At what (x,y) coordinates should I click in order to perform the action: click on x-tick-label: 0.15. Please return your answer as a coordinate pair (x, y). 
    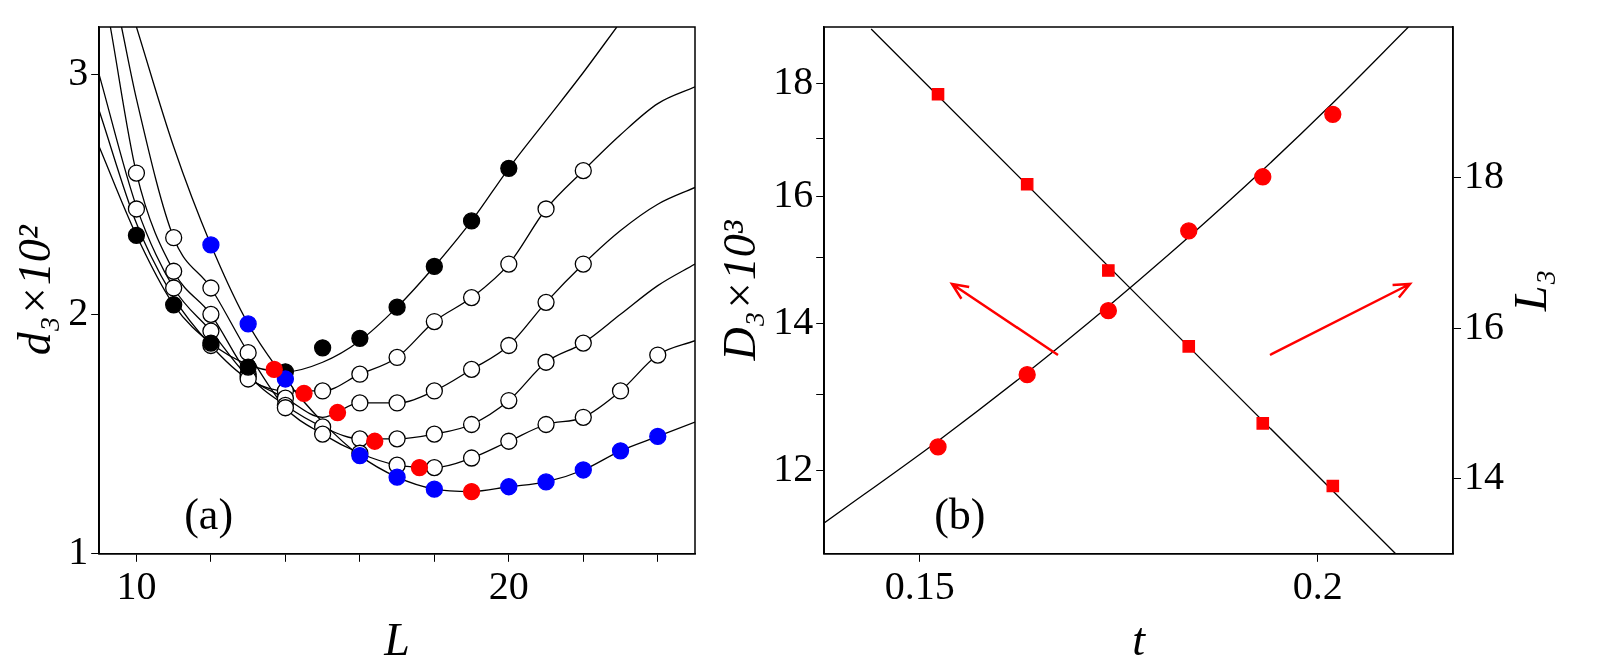
    Looking at the image, I should click on (919, 586).